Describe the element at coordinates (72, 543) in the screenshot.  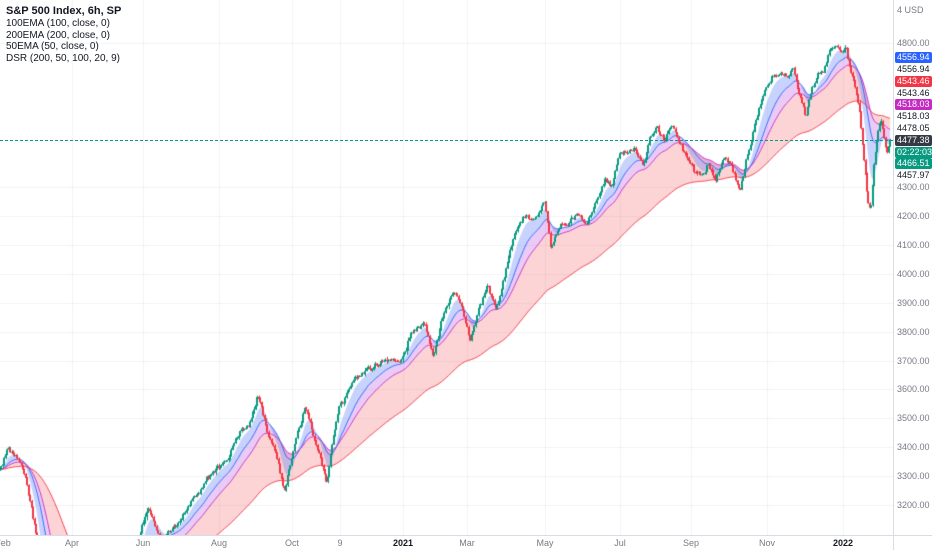
I see `time-tick-label: Apr` at that location.